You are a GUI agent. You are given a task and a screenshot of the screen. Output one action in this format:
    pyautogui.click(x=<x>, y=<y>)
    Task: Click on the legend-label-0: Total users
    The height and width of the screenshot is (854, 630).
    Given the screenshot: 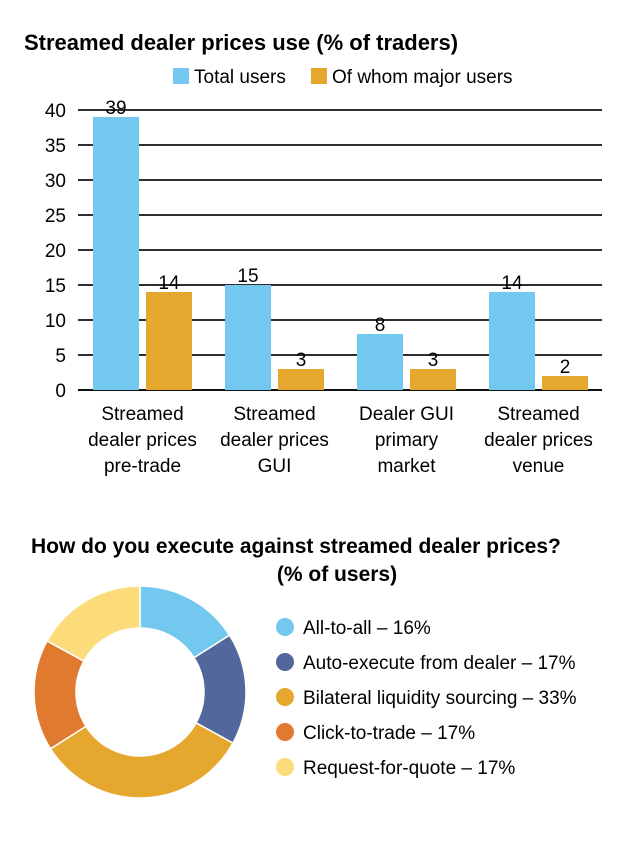 What is the action you would take?
    pyautogui.click(x=240, y=77)
    